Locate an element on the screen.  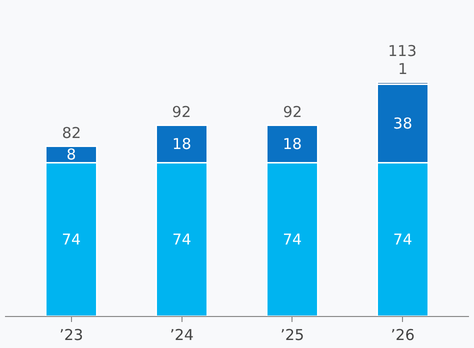
x-tick-label: ’23 is located at coordinates (71, 335).